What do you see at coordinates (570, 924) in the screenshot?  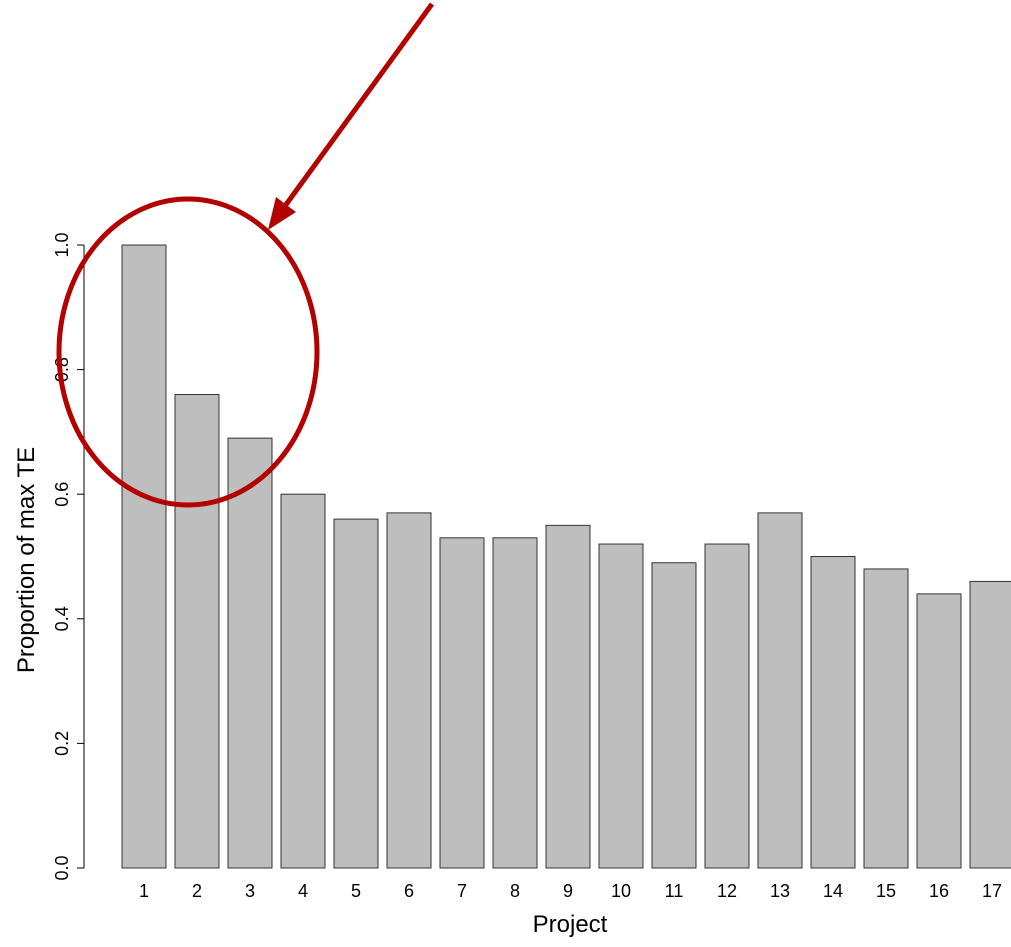 I see `x-axis-title: Project` at bounding box center [570, 924].